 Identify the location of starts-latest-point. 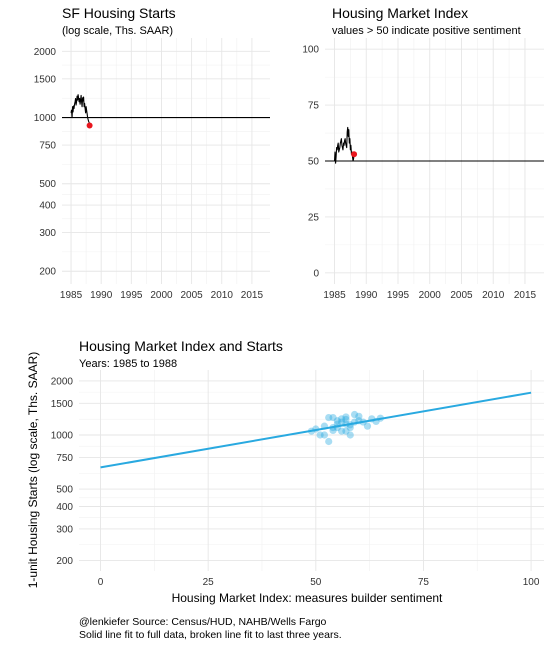
(89, 125).